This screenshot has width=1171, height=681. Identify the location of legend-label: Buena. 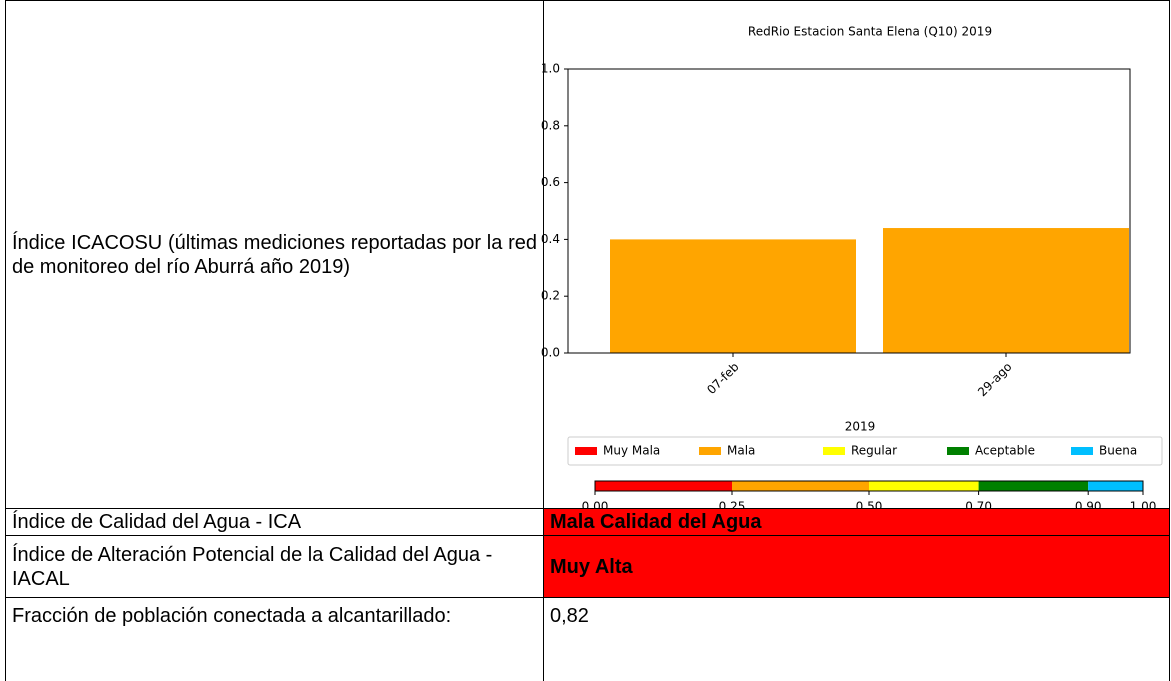
(1118, 451).